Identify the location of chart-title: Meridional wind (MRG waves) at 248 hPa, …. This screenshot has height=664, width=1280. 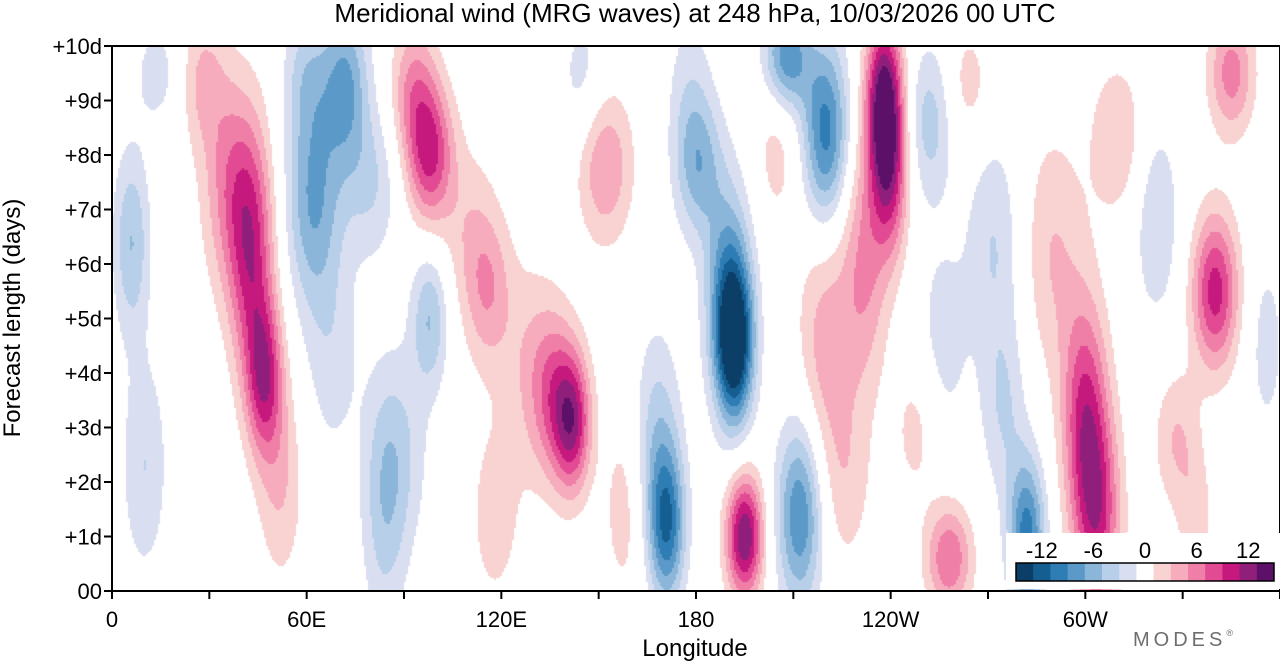
(694, 14).